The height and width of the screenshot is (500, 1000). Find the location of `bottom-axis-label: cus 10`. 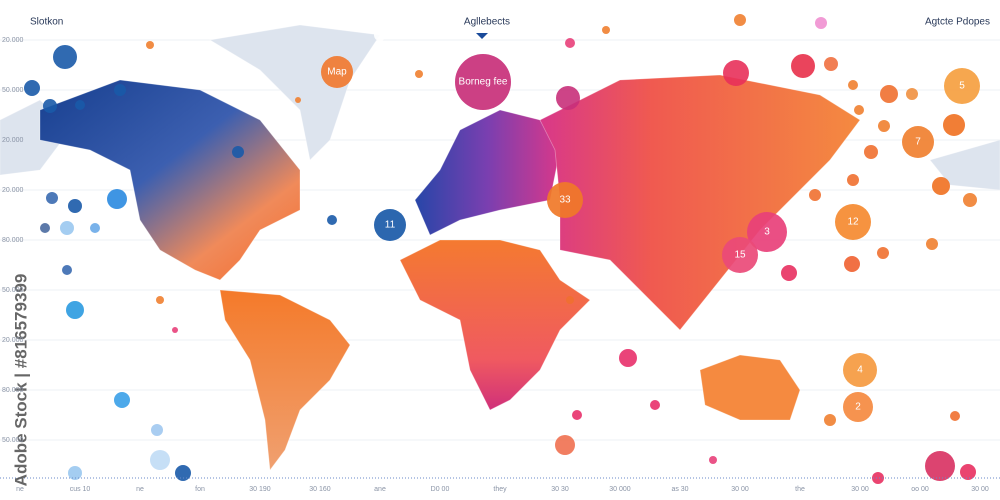

bottom-axis-label: cus 10 is located at coordinates (80, 489).